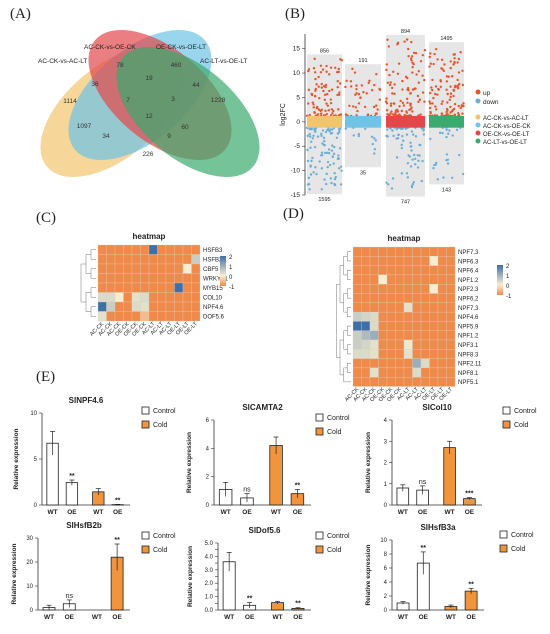 The width and height of the screenshot is (550, 634). What do you see at coordinates (262, 407) in the screenshot?
I see `chart-title: SlCAMTA2` at bounding box center [262, 407].